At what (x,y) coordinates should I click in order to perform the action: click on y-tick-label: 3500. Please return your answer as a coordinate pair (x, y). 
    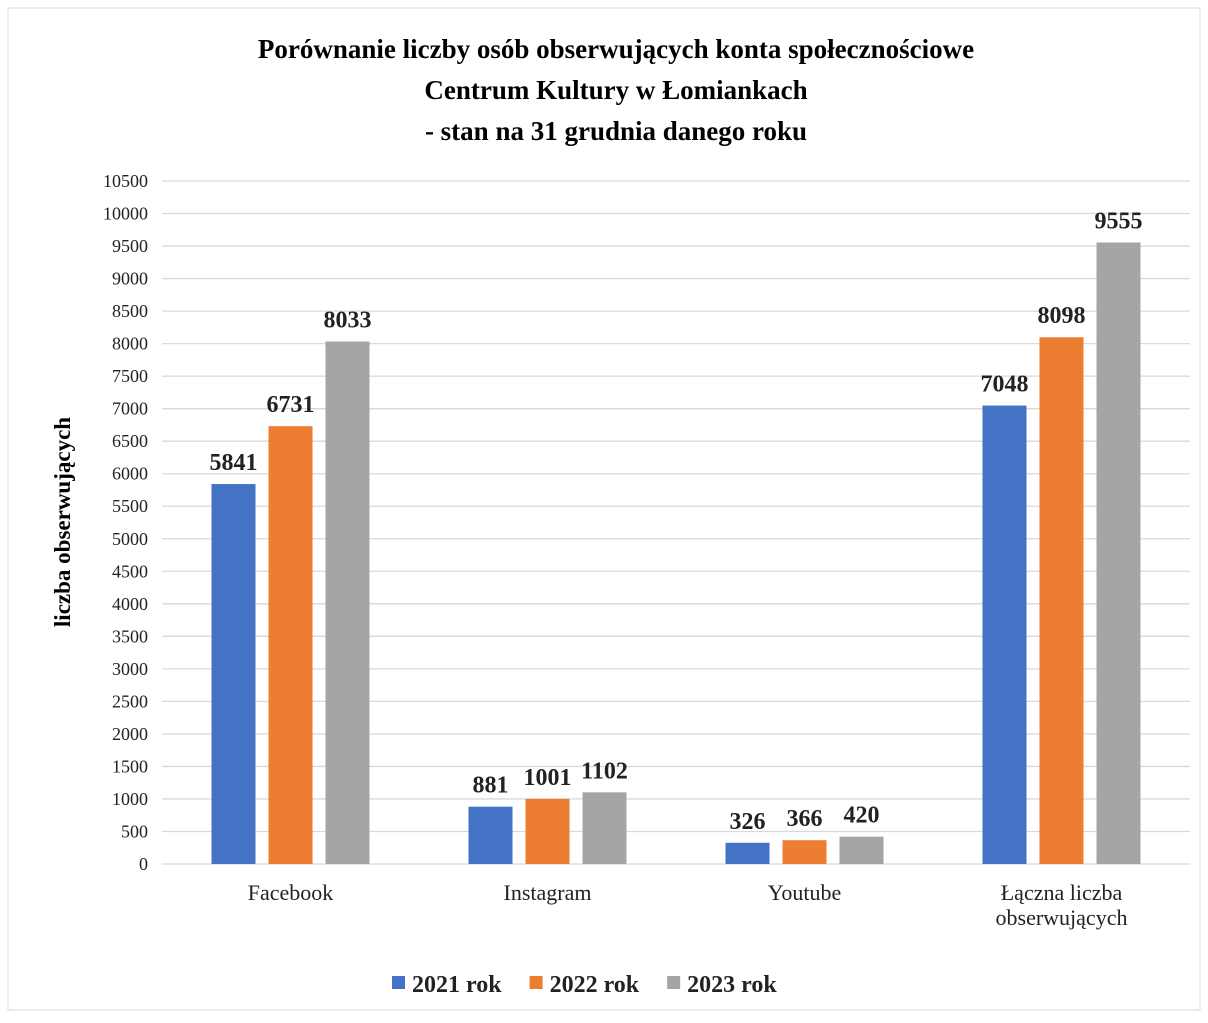
    Looking at the image, I should click on (130, 636).